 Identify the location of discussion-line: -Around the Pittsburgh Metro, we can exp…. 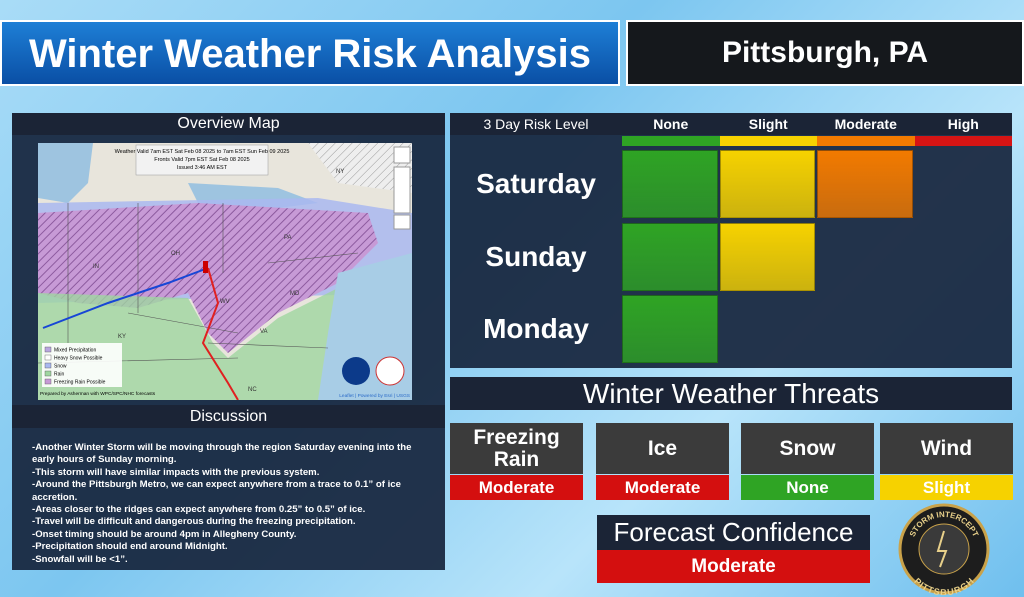
(216, 491).